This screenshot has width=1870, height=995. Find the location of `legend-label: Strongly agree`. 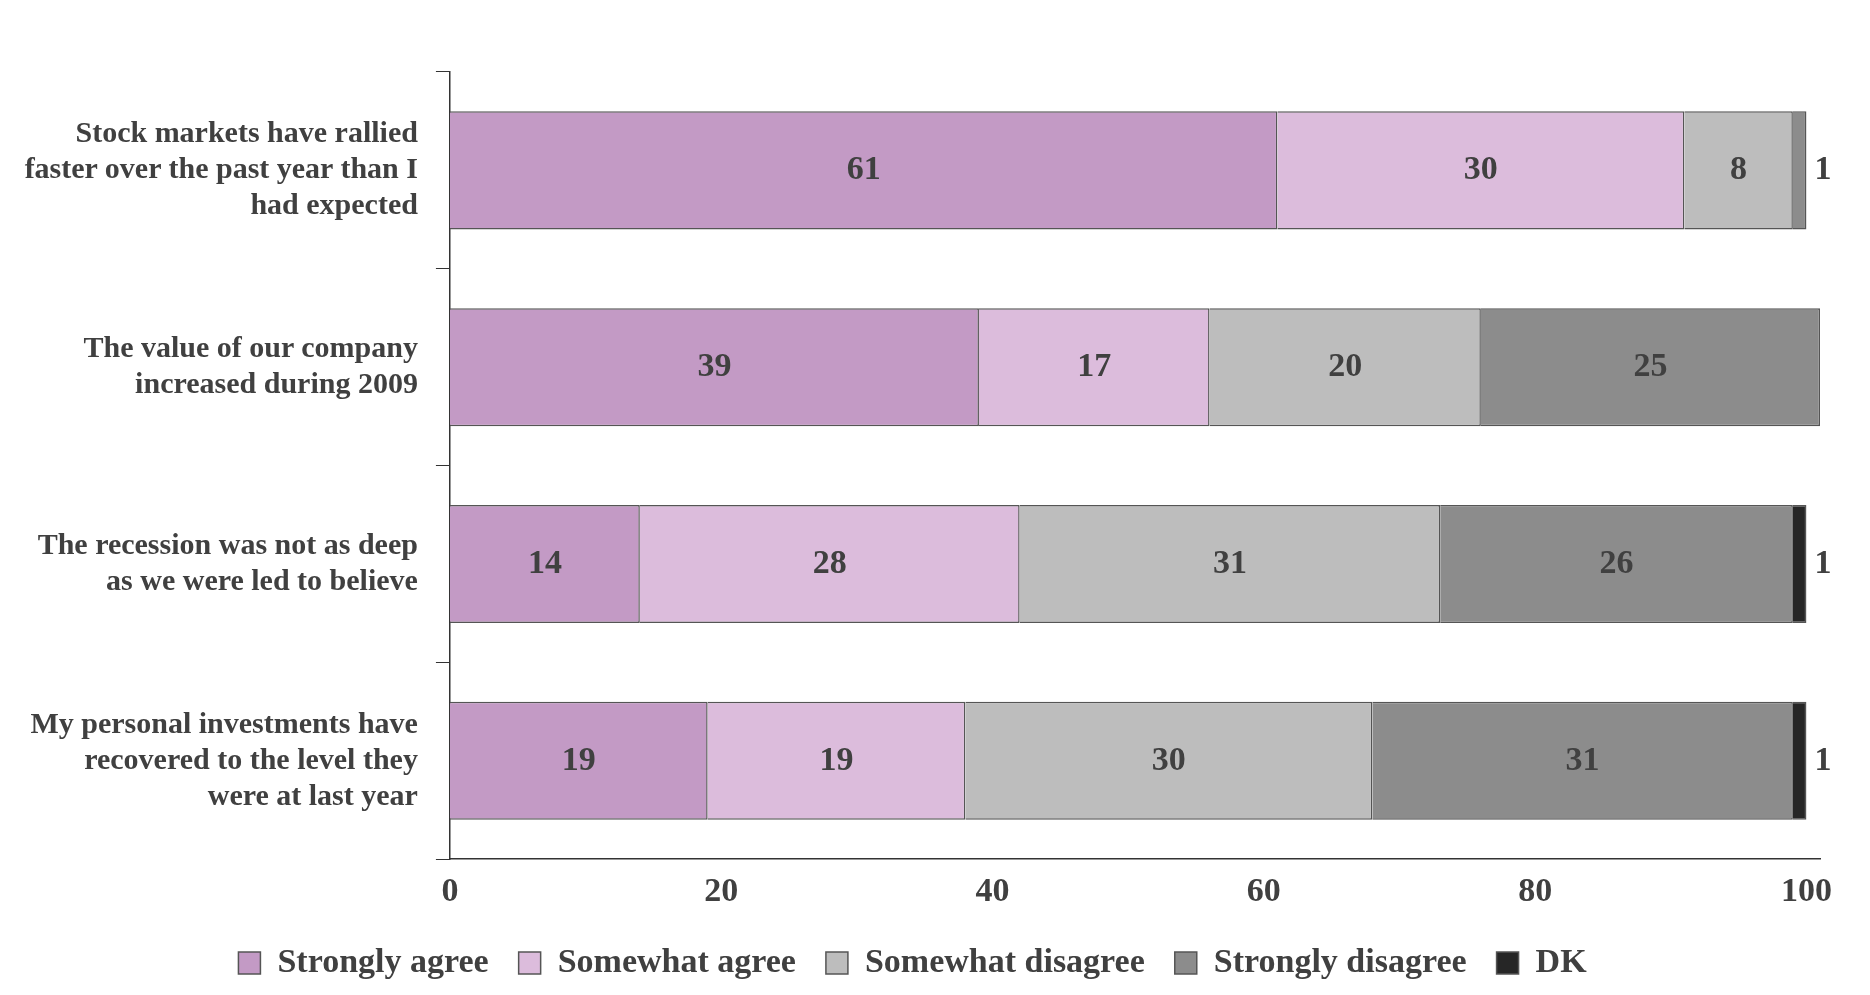

legend-label: Strongly agree is located at coordinates (383, 960).